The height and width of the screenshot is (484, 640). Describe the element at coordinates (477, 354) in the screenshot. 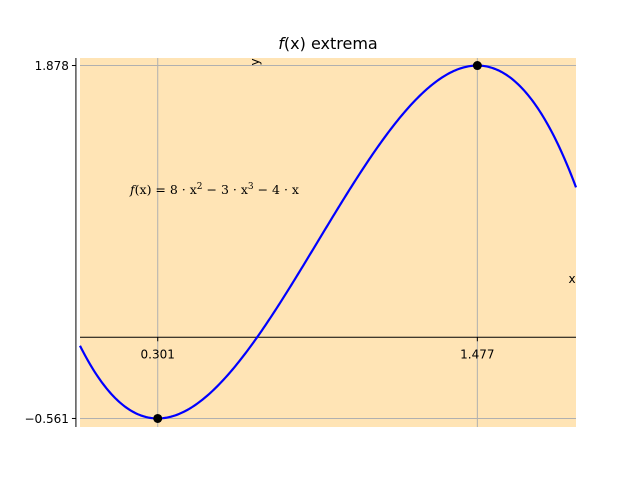

I see `x-tick-label: 1.477` at that location.